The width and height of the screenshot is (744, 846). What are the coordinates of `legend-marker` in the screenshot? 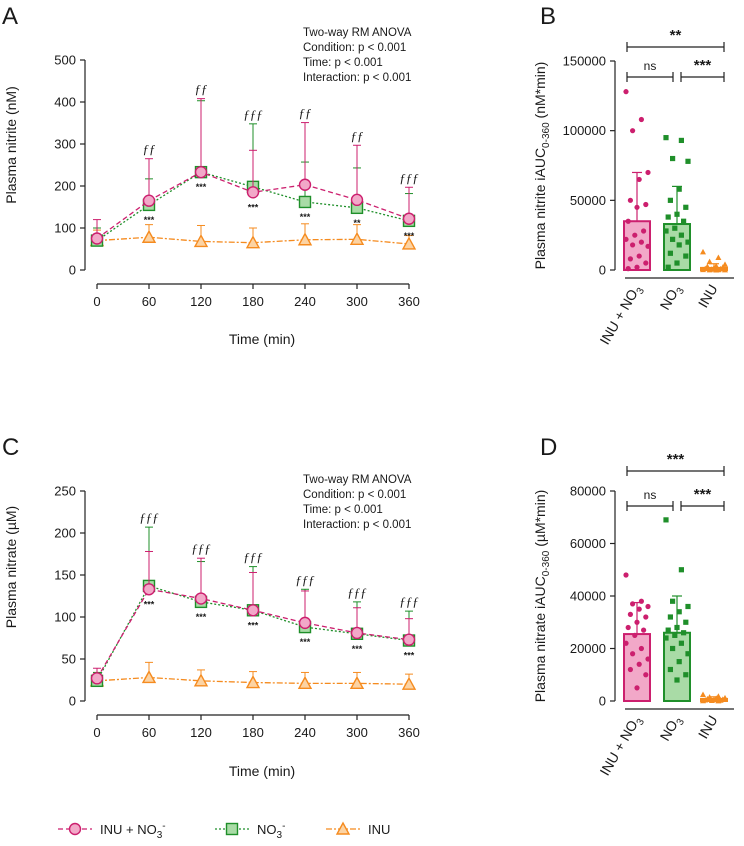 It's located at (343, 828).